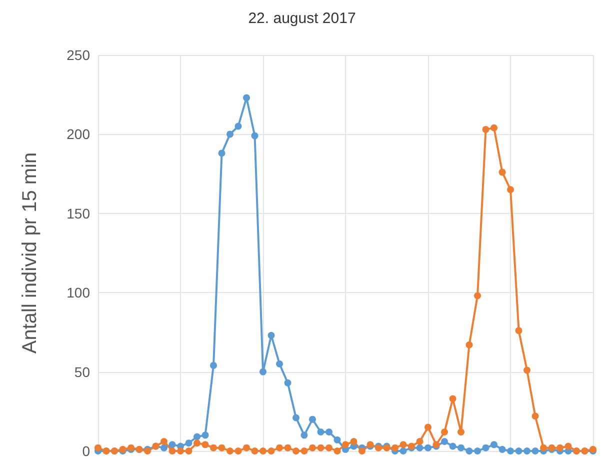 This screenshot has width=604, height=459. Describe the element at coordinates (86, 451) in the screenshot. I see `y-tick-label: 0` at that location.